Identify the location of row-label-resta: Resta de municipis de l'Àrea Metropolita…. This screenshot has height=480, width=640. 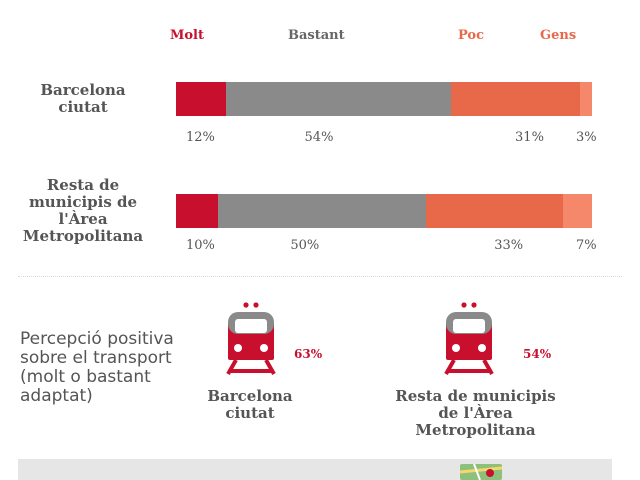
(83, 211).